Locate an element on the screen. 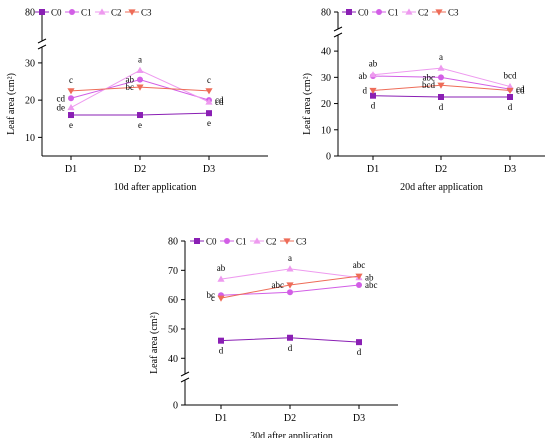  x-axis-title: 30d after application is located at coordinates (291, 434).